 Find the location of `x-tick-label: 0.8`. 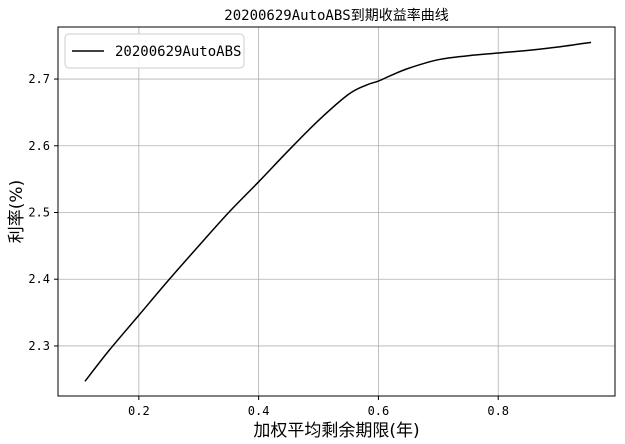

x-tick-label: 0.8 is located at coordinates (498, 411).